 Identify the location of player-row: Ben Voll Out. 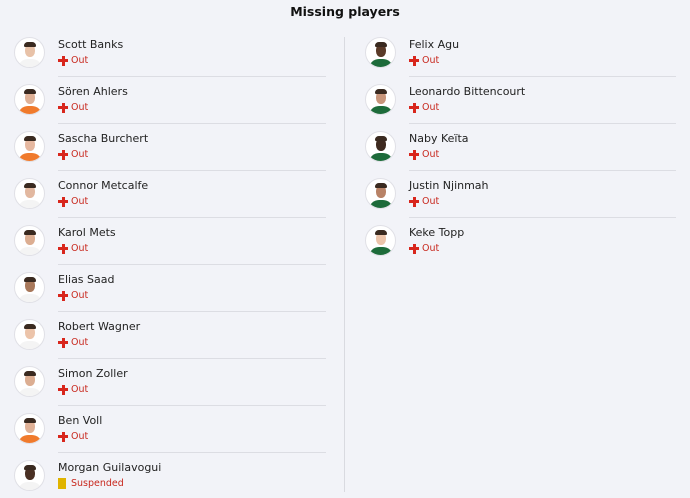
(170, 429).